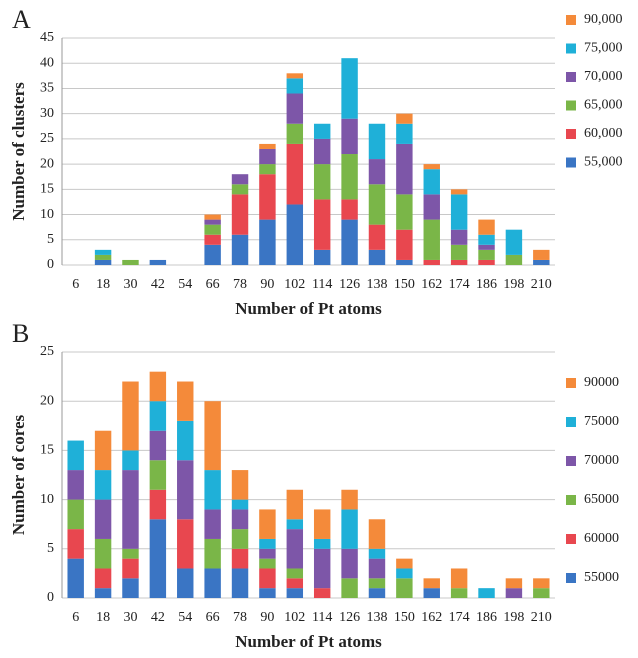 The height and width of the screenshot is (658, 638). What do you see at coordinates (18, 475) in the screenshot?
I see `y-axis-title: Number of cores` at bounding box center [18, 475].